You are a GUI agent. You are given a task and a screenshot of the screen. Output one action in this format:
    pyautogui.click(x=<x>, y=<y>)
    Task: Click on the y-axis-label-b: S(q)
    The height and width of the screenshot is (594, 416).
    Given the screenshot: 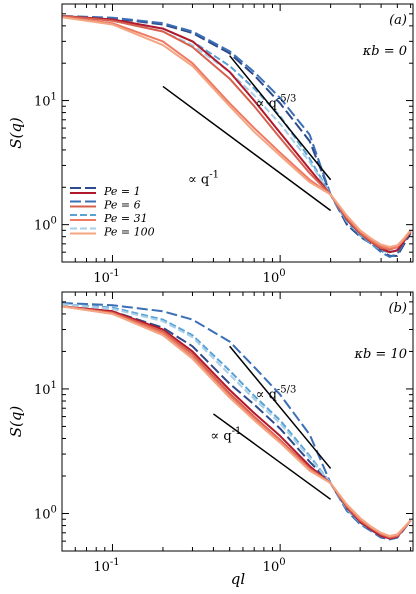 What is the action you would take?
    pyautogui.click(x=16, y=422)
    